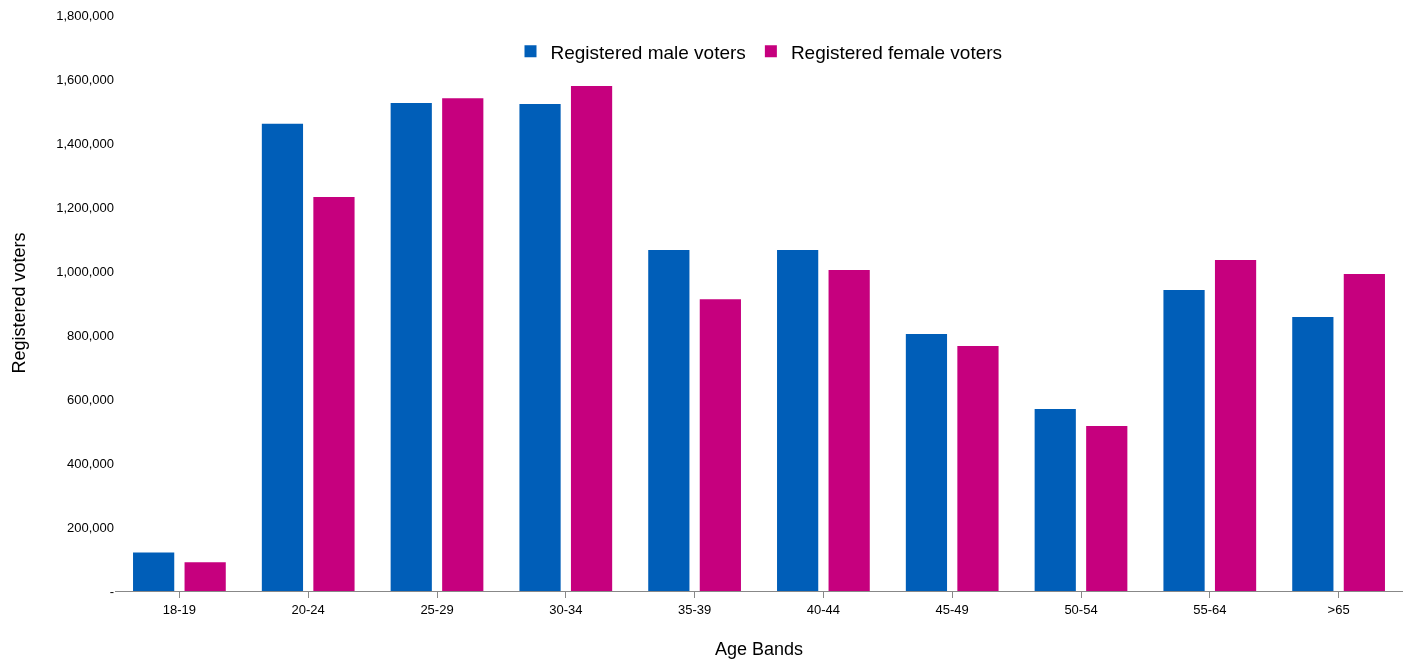 The width and height of the screenshot is (1403, 661). Describe the element at coordinates (648, 52) in the screenshot. I see `legend-label: Registered male voters` at that location.